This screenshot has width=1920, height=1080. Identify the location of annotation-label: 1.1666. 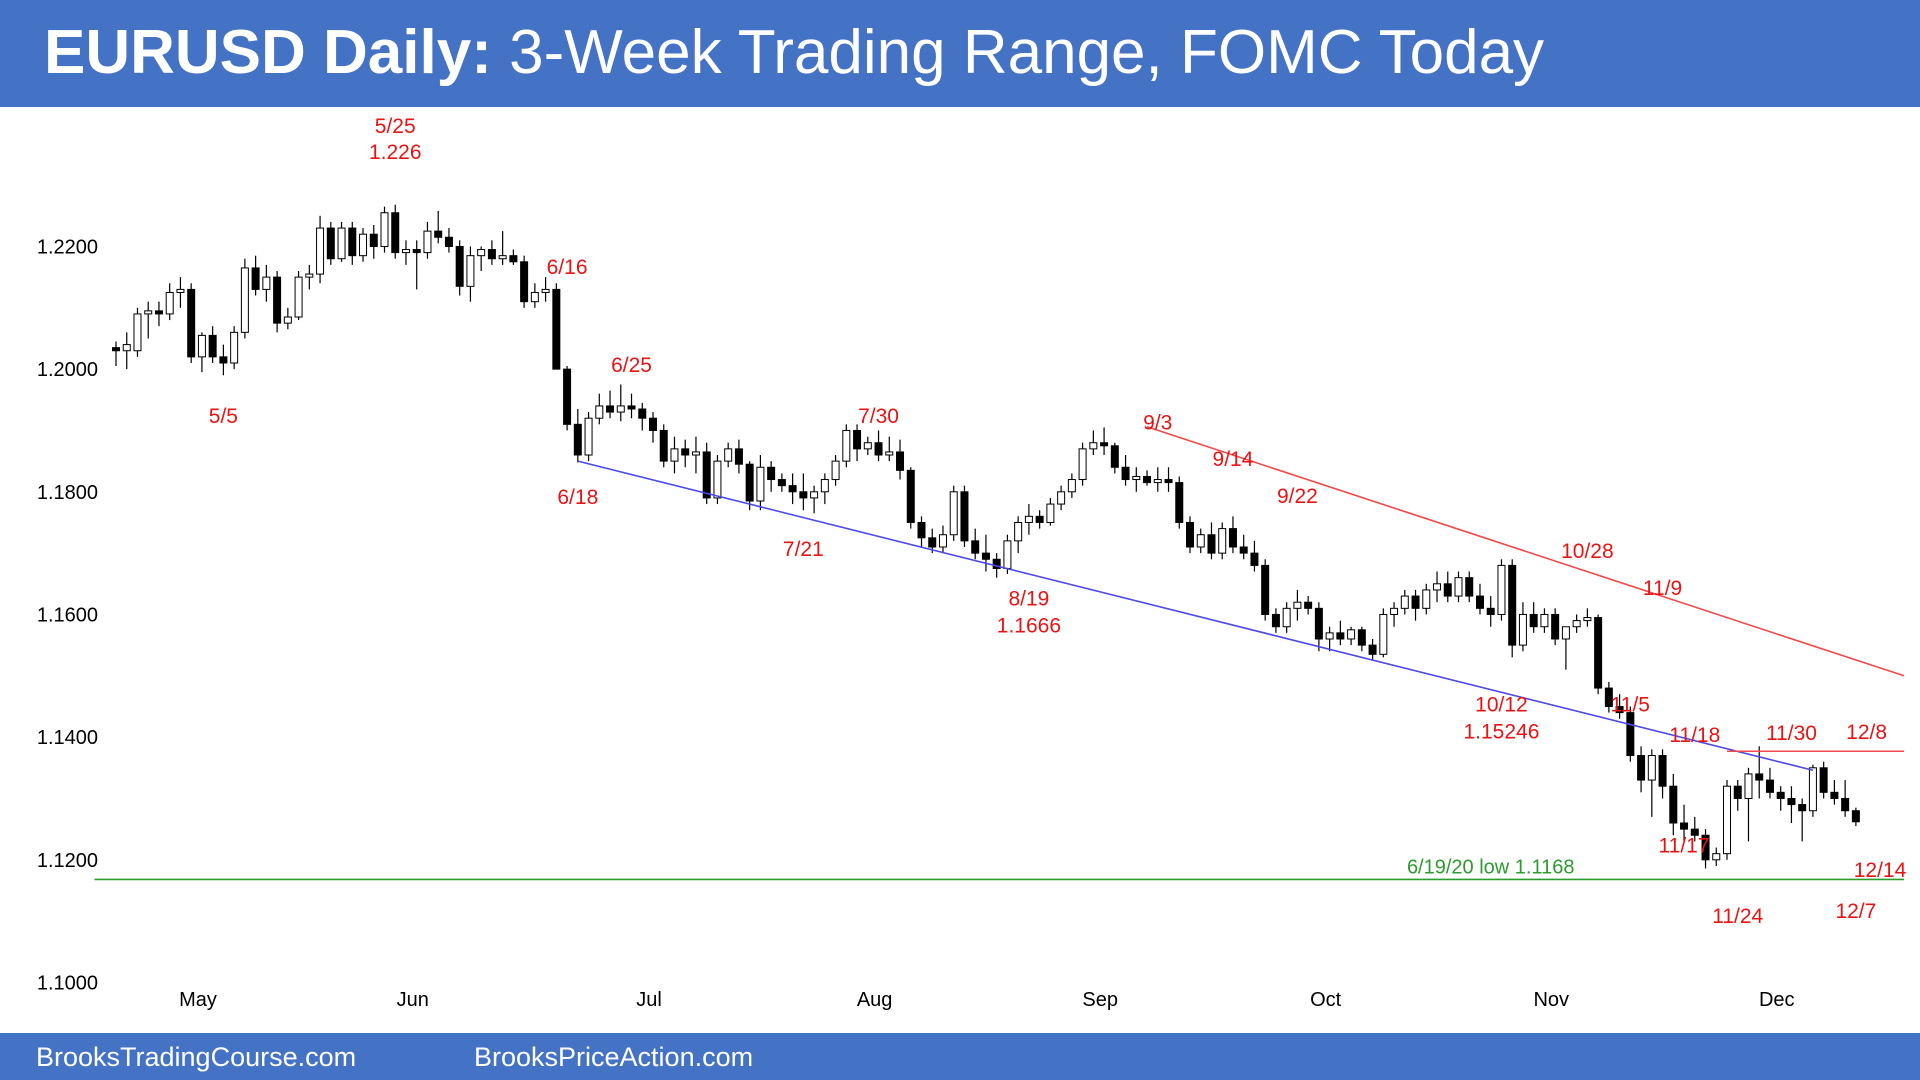
(1029, 625).